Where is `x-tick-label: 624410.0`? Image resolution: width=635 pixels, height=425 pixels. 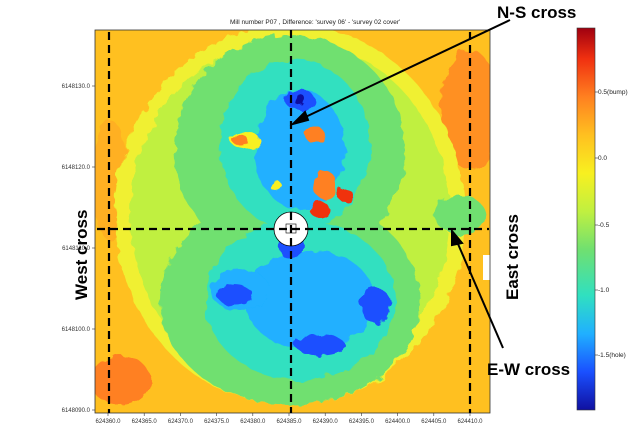 x-tick-label: 624410.0 is located at coordinates (470, 422).